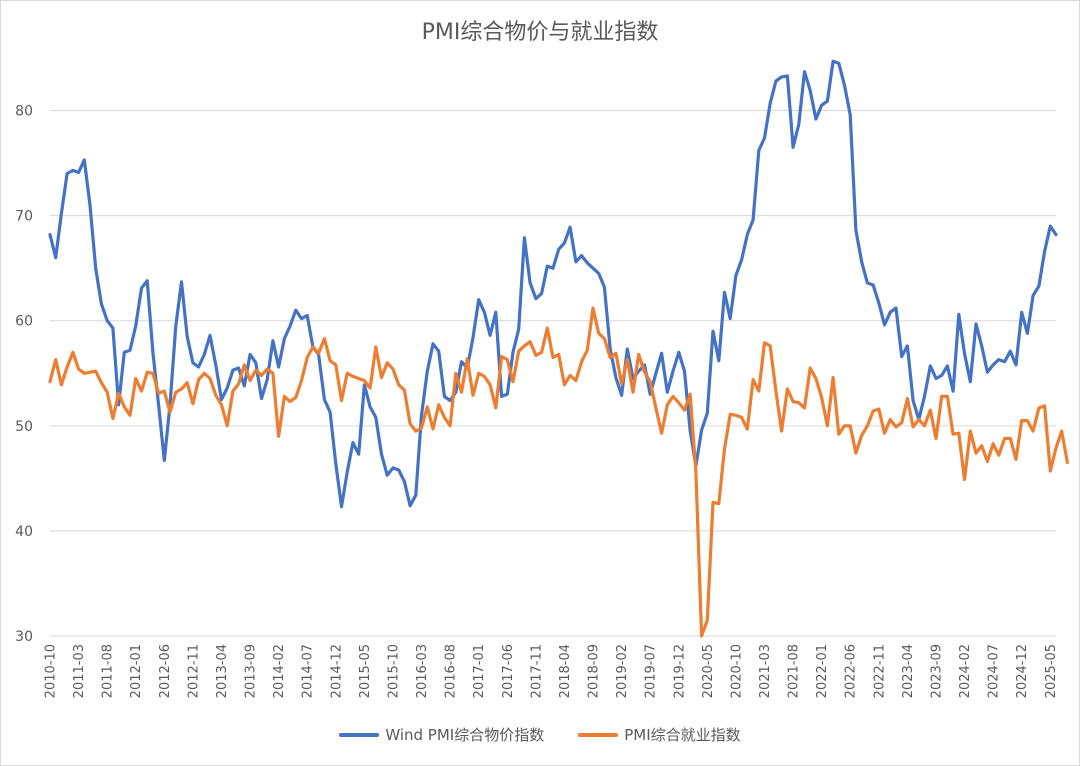 This screenshot has width=1080, height=766. What do you see at coordinates (708, 671) in the screenshot?
I see `x-tick-label: 2020-05` at bounding box center [708, 671].